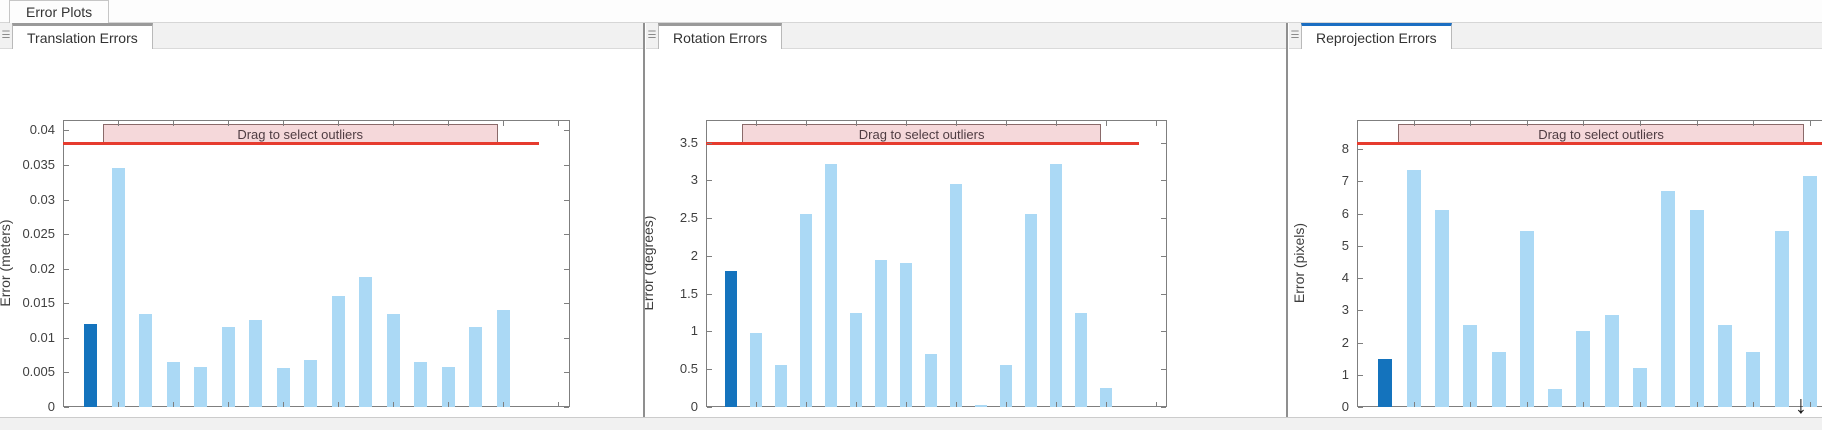 Image resolution: width=1822 pixels, height=430 pixels. Describe the element at coordinates (1299, 262) in the screenshot. I see `y-axis-label: Error (pixels)` at that location.